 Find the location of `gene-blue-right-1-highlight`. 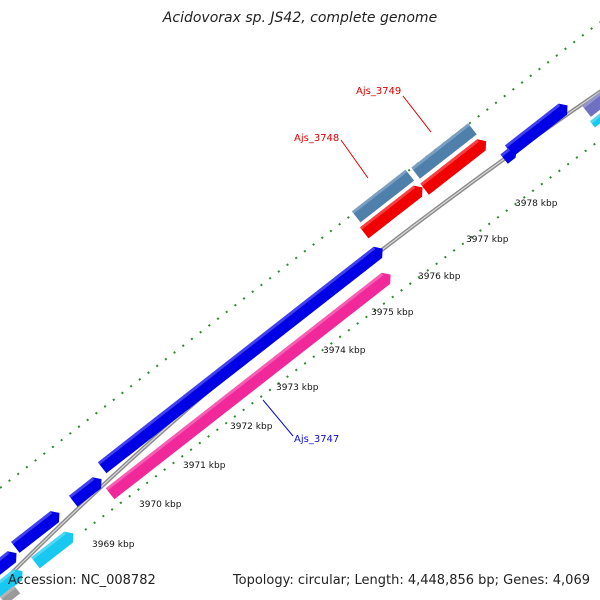

gene-blue-right-1-highlight is located at coordinates (532, 125).